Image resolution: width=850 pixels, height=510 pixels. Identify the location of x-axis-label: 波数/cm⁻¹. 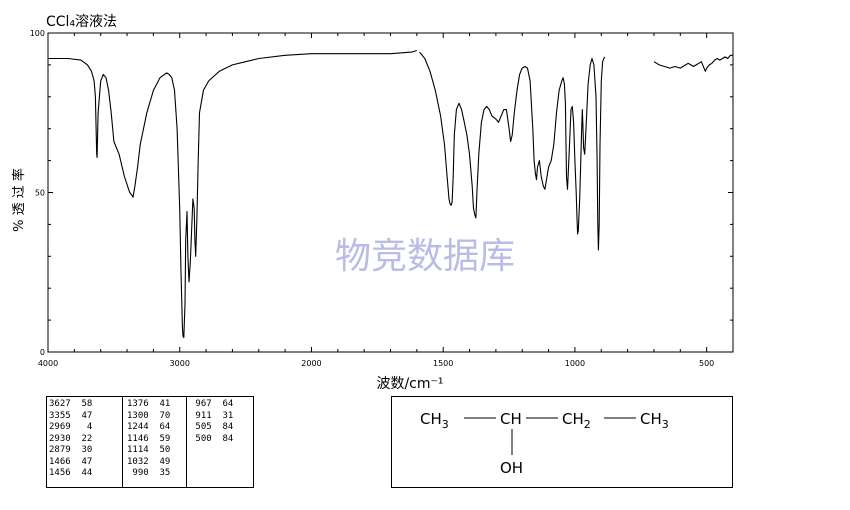
(409, 384).